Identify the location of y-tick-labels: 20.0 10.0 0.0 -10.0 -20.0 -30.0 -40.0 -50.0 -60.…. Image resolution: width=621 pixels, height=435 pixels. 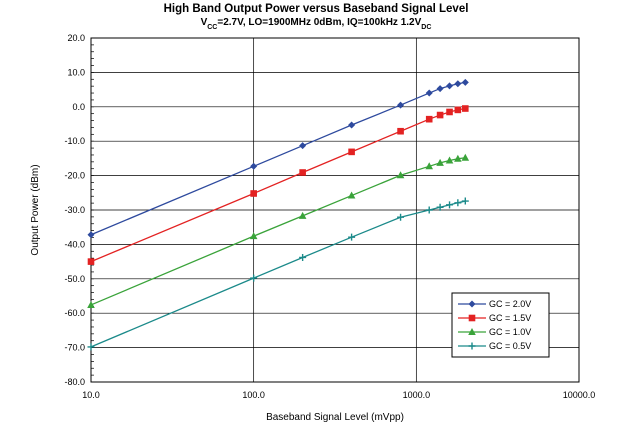
(74, 210).